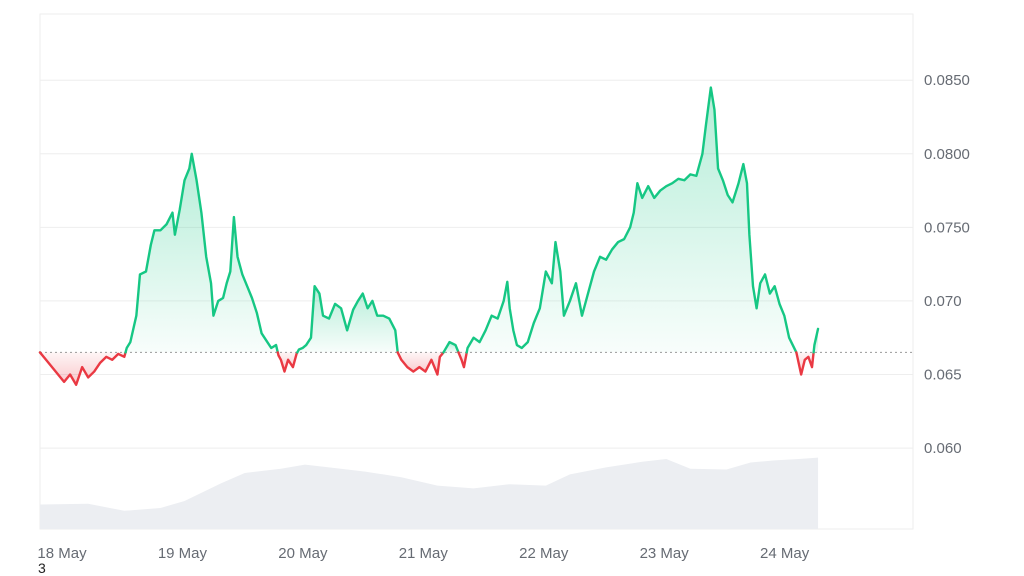 The image size is (1024, 576). I want to click on y-tick-label: 0.060, so click(943, 448).